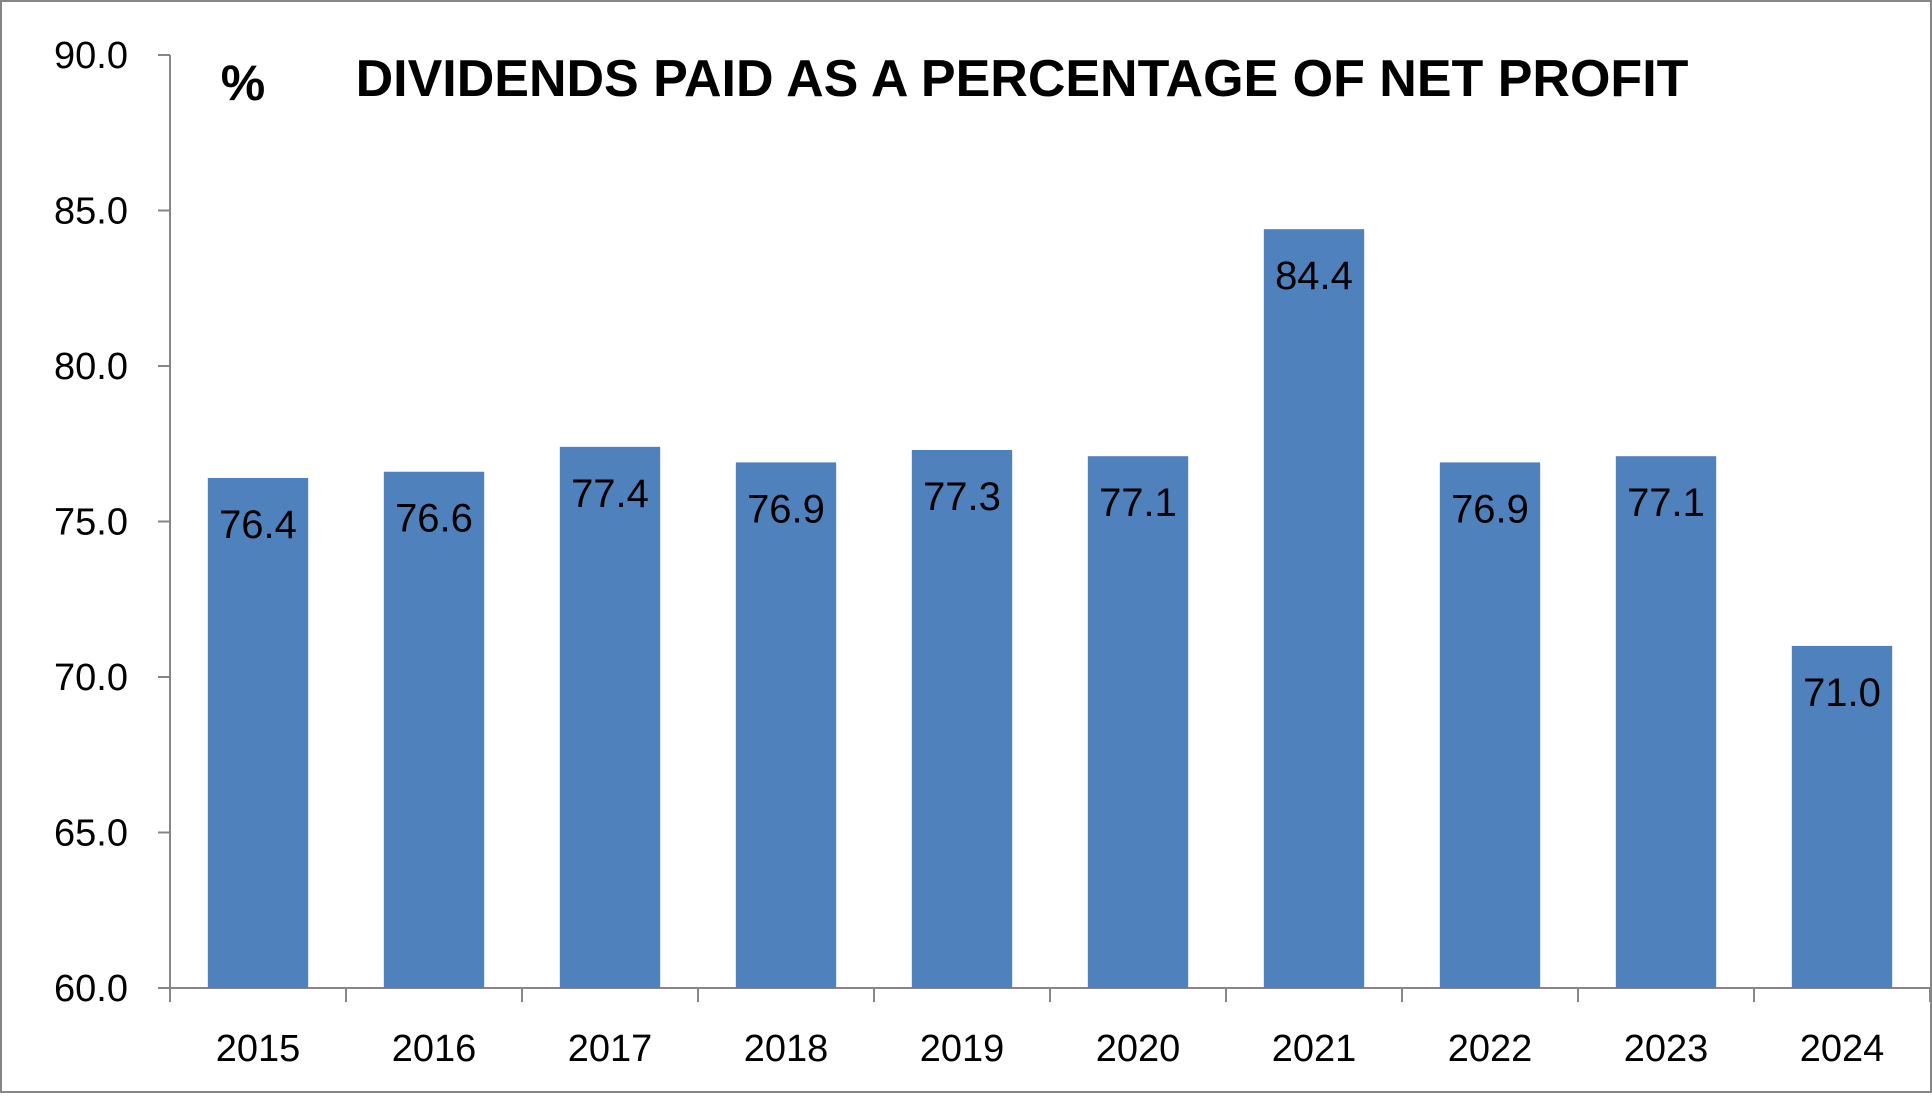 This screenshot has width=1932, height=1098. Describe the element at coordinates (91, 834) in the screenshot. I see `y-tick-label: 65.0` at that location.